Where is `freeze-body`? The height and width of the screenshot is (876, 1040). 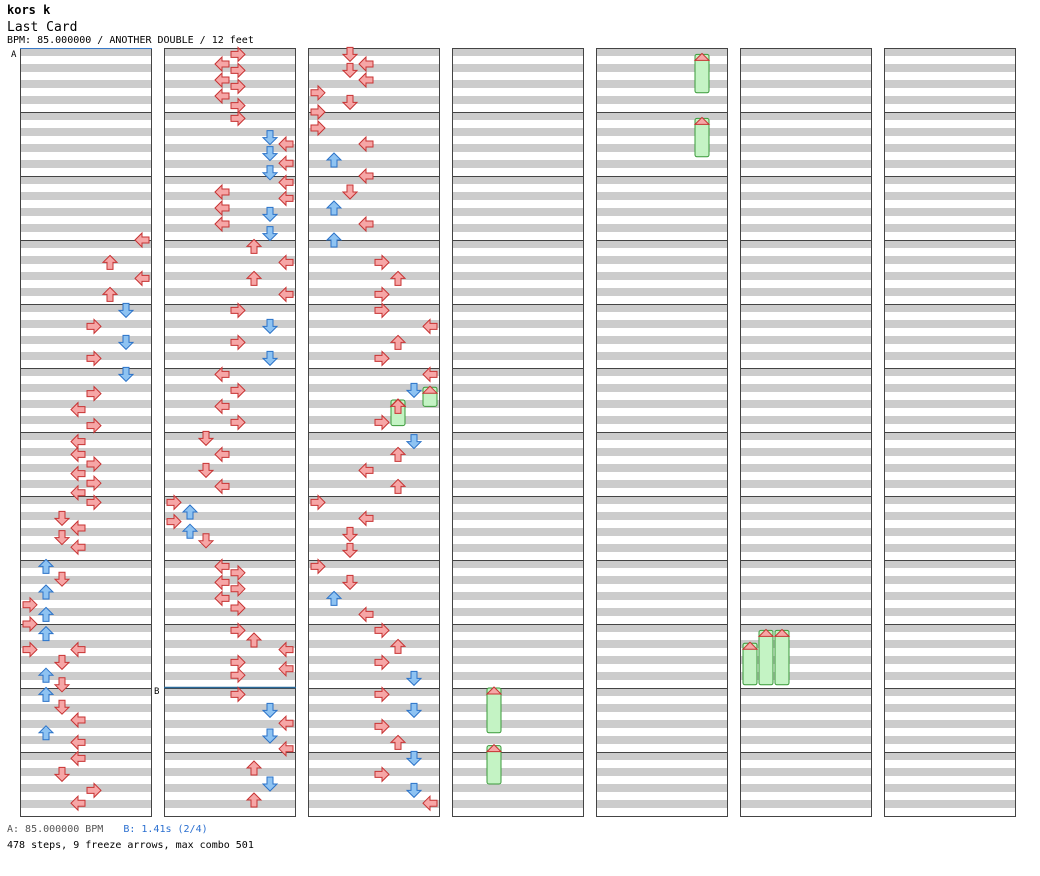
freeze-body is located at coordinates (782, 657).